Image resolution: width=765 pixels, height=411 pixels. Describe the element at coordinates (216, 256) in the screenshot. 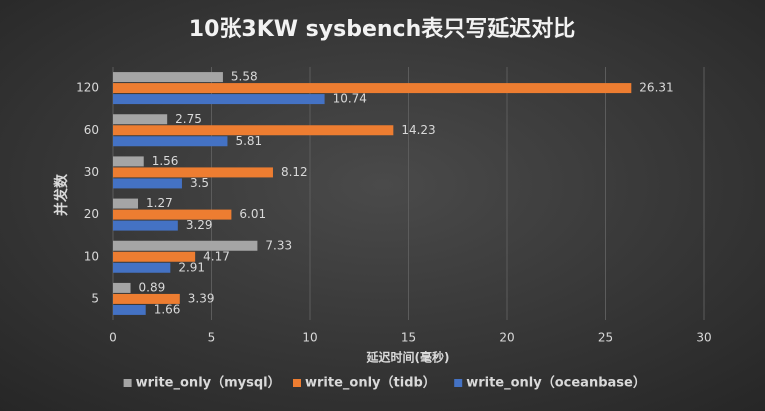

I see `value-label: 4.17` at that location.